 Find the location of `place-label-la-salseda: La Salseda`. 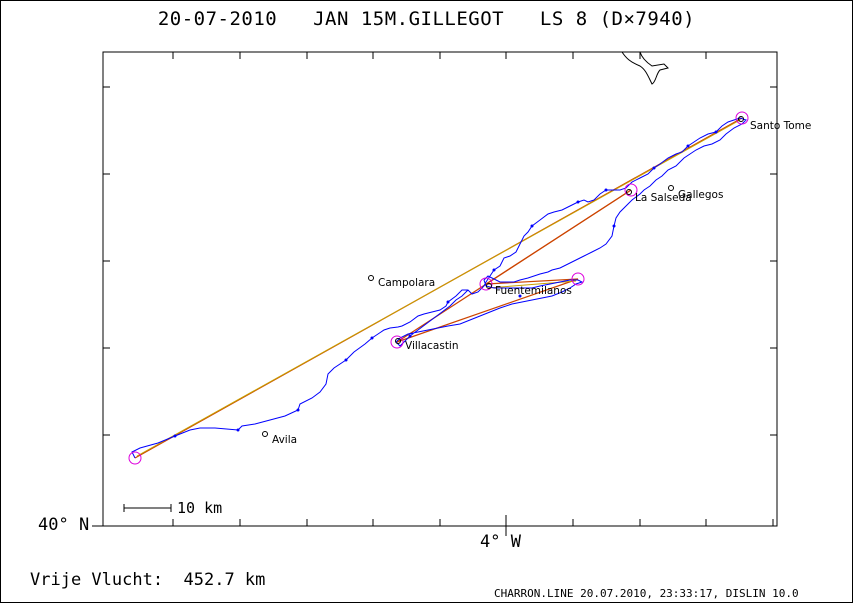

place-label-la-salseda: La Salseda is located at coordinates (663, 198).